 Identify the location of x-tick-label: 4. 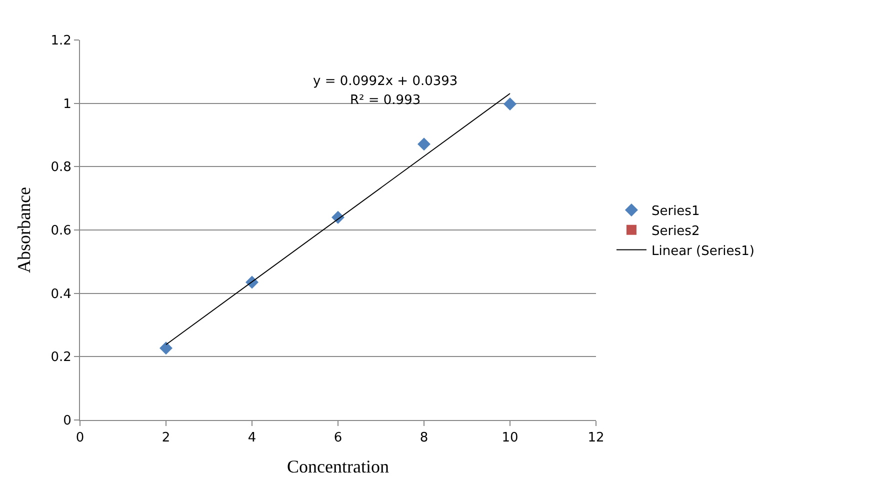
(252, 438).